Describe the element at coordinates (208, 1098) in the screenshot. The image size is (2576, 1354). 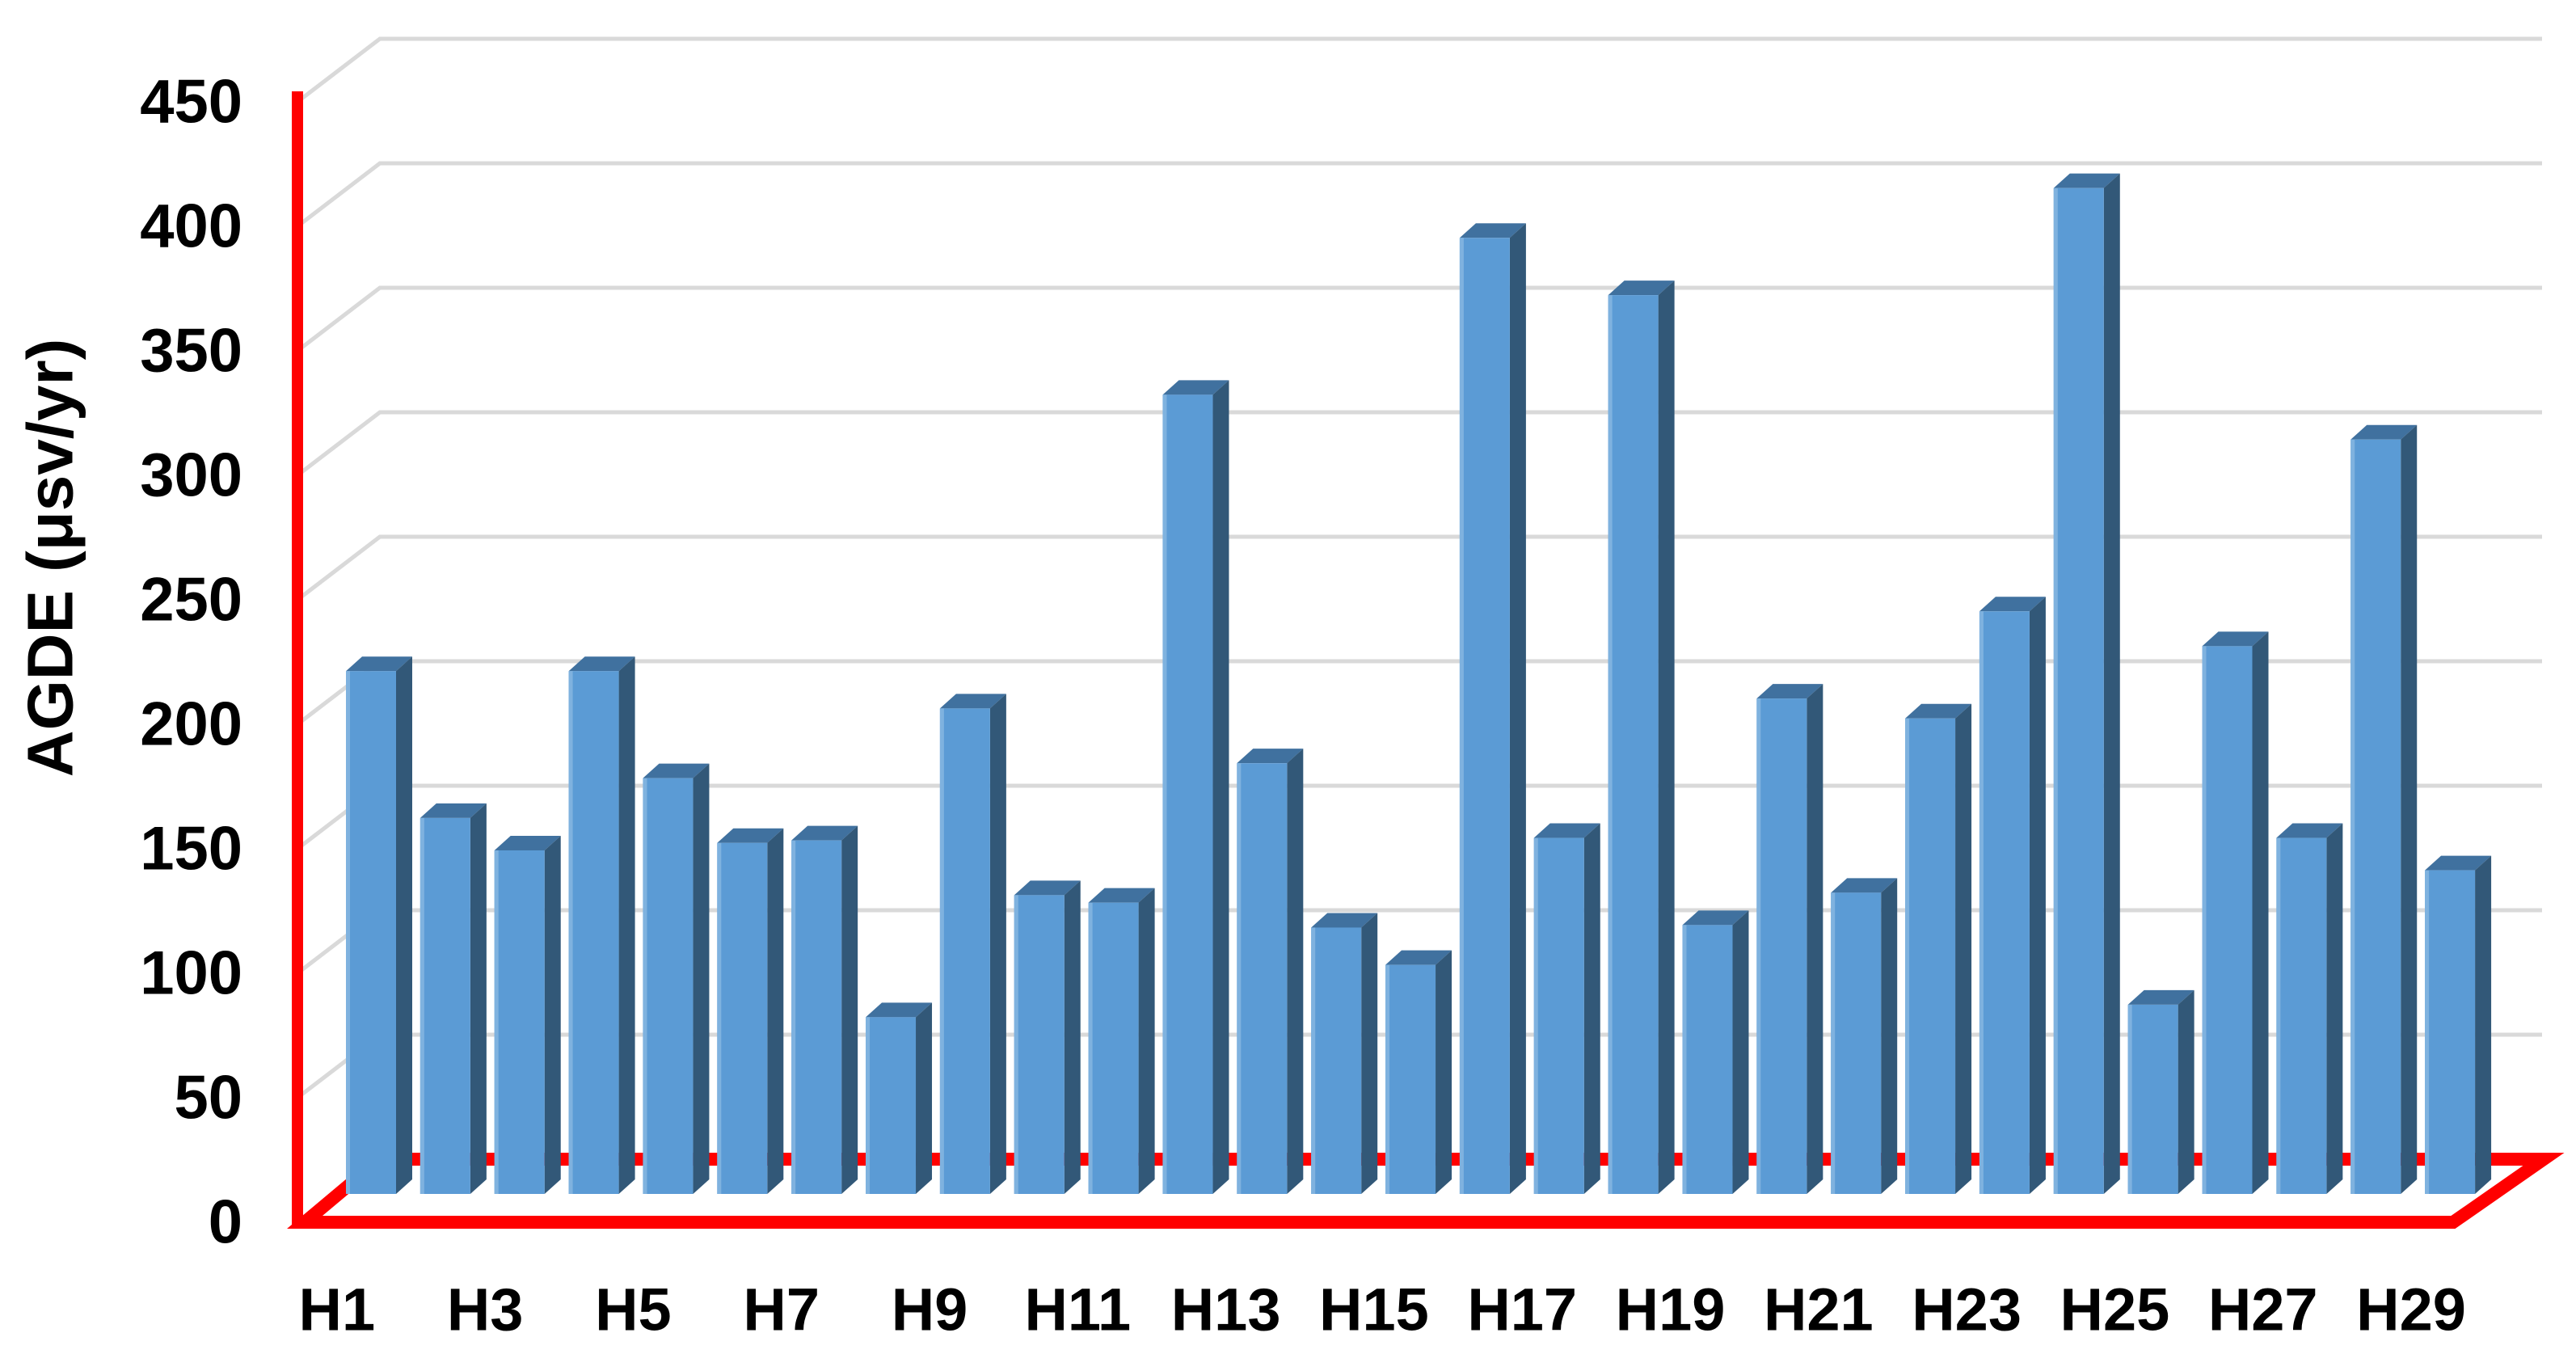
I see `y-tick-label: 50` at that location.